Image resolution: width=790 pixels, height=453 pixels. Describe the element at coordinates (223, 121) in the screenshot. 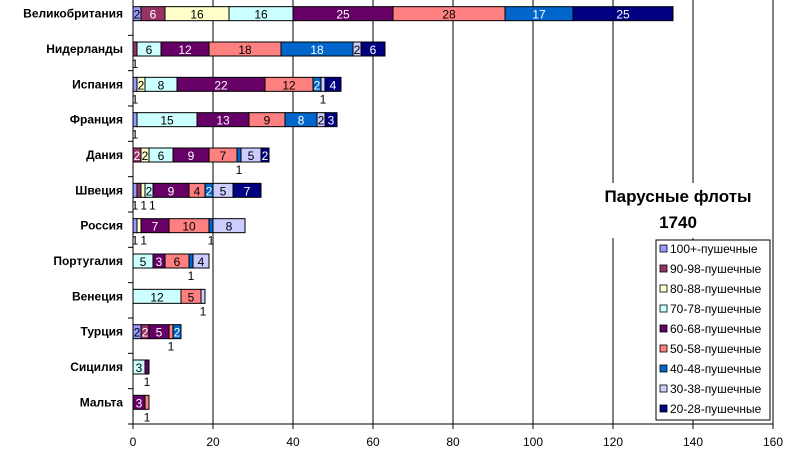

I see `data-label: 13` at that location.